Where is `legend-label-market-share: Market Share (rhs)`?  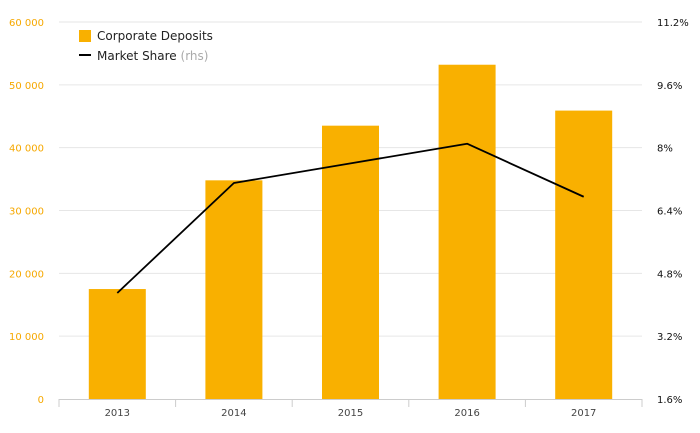 legend-label-market-share: Market Share (rhs) is located at coordinates (152, 56).